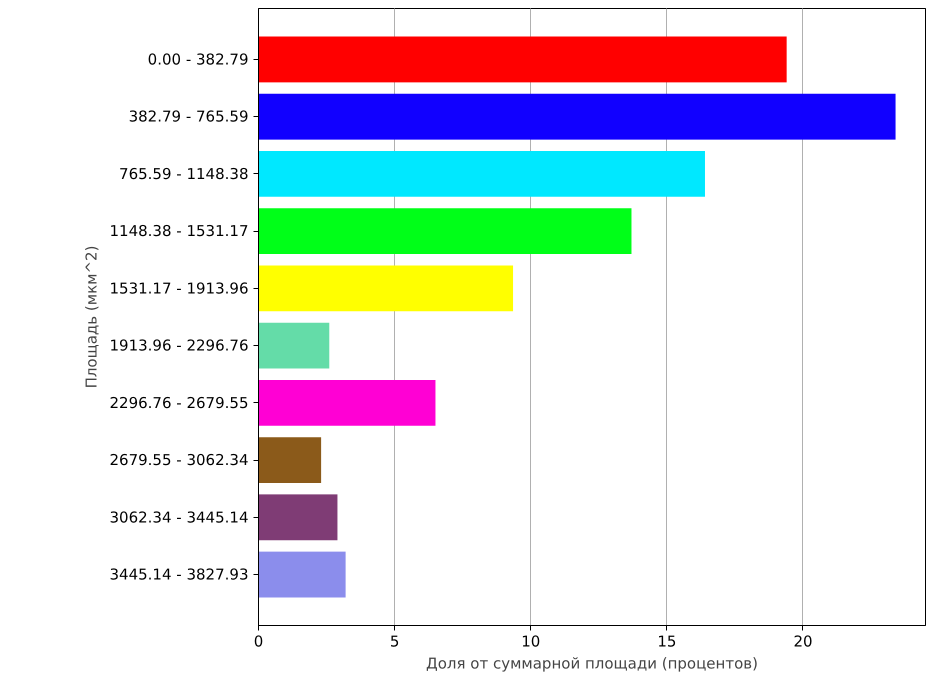  What do you see at coordinates (530, 641) in the screenshot?
I see `x-tick-label: 10` at bounding box center [530, 641].